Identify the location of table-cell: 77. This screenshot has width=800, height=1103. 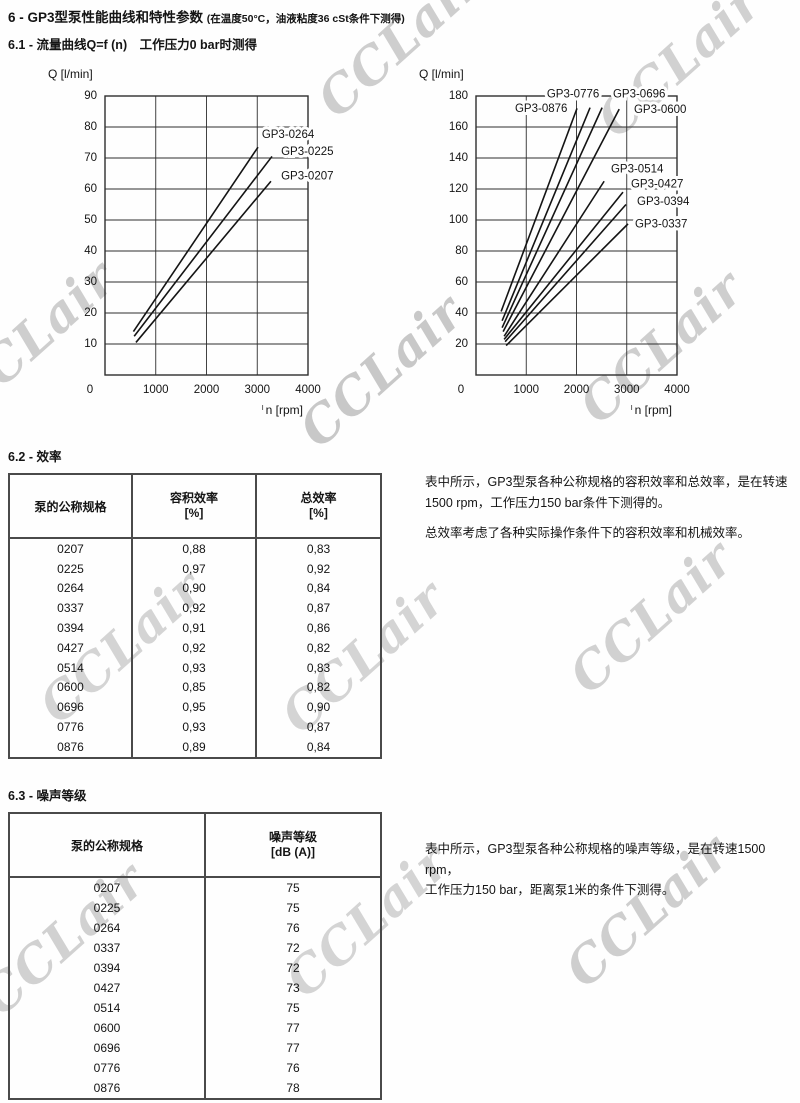
(292, 1048).